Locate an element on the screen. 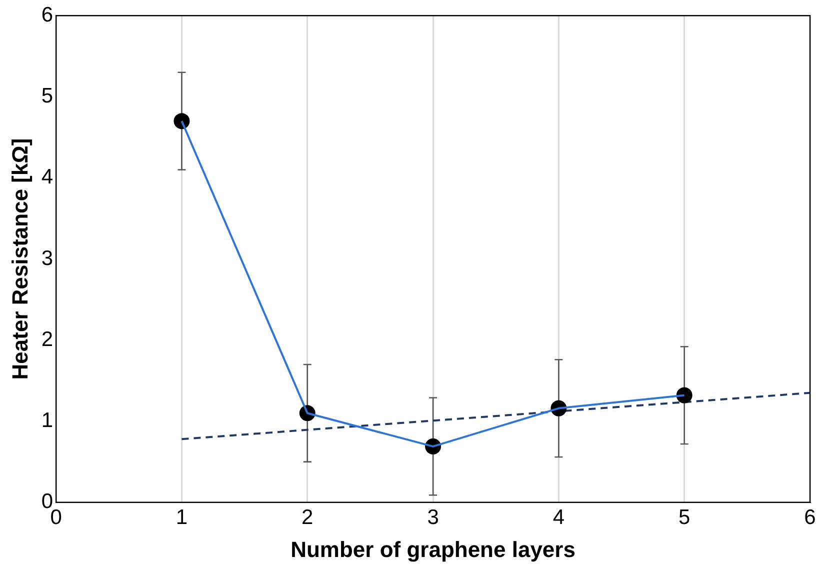 This screenshot has width=824, height=572. y-tick-label: 5 is located at coordinates (47, 96).